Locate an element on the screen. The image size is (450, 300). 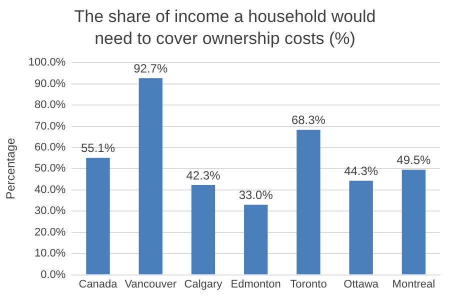
x-tick-label: Vancouver is located at coordinates (150, 284).